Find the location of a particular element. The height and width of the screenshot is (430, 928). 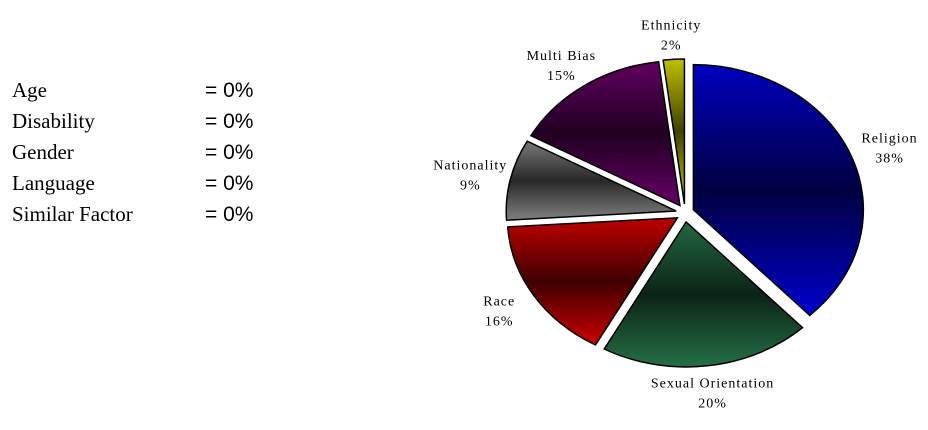

slice-label: Multi Bias is located at coordinates (562, 56).